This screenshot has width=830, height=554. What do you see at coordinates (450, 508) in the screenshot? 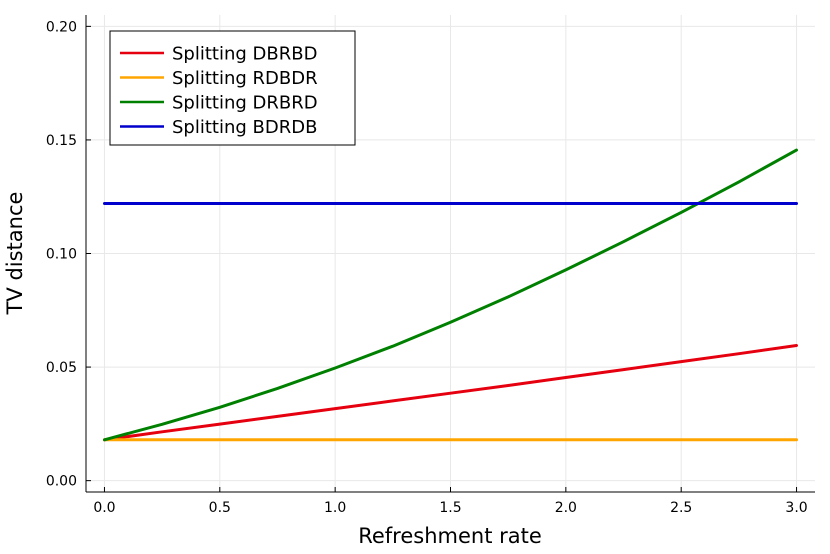
I see `x-tick-label: 1.5` at bounding box center [450, 508].